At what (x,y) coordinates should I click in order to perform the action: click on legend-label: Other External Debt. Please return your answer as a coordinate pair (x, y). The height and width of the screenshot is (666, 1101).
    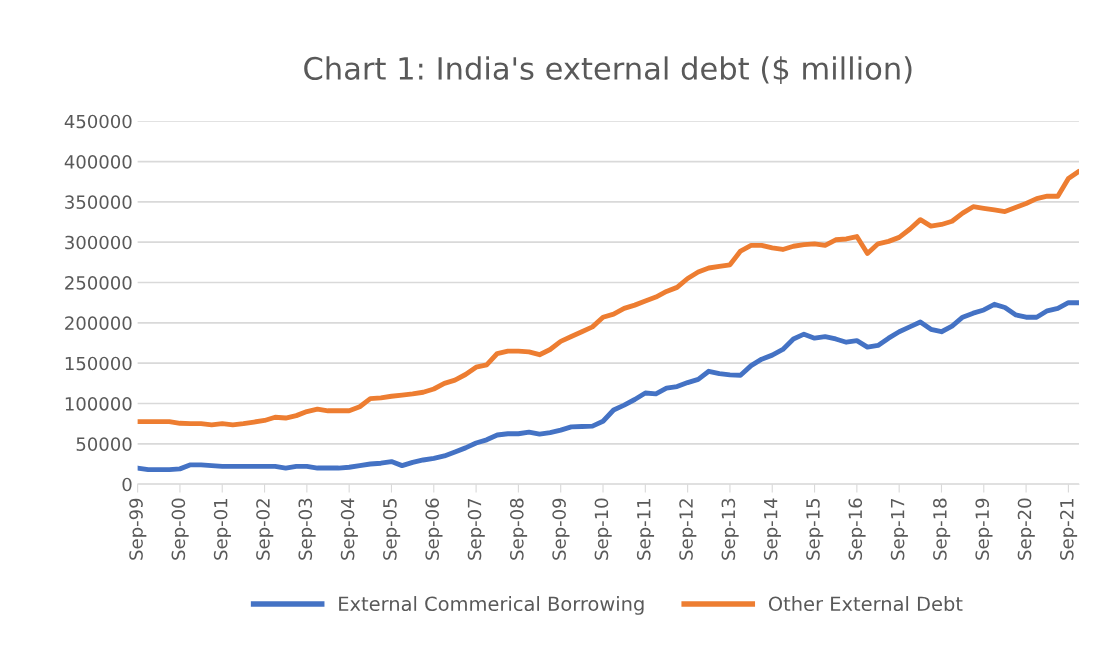
    Looking at the image, I should click on (865, 604).